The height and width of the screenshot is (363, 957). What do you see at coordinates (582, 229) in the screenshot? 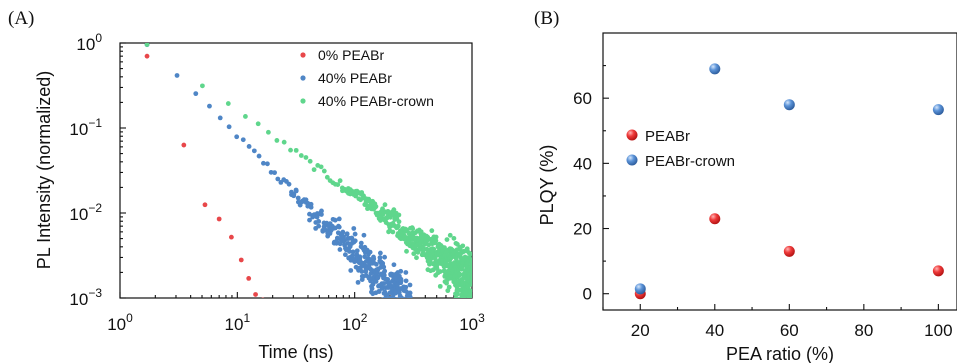
I see `panel-b-y-tick-label: 20` at bounding box center [582, 229].